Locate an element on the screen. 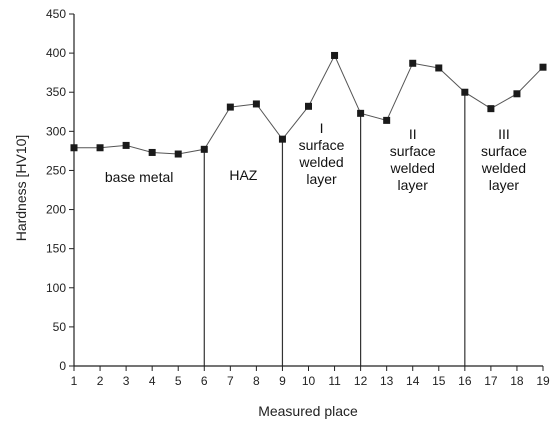 This screenshot has height=423, width=552. x-tick-label-12: 12 is located at coordinates (361, 381).